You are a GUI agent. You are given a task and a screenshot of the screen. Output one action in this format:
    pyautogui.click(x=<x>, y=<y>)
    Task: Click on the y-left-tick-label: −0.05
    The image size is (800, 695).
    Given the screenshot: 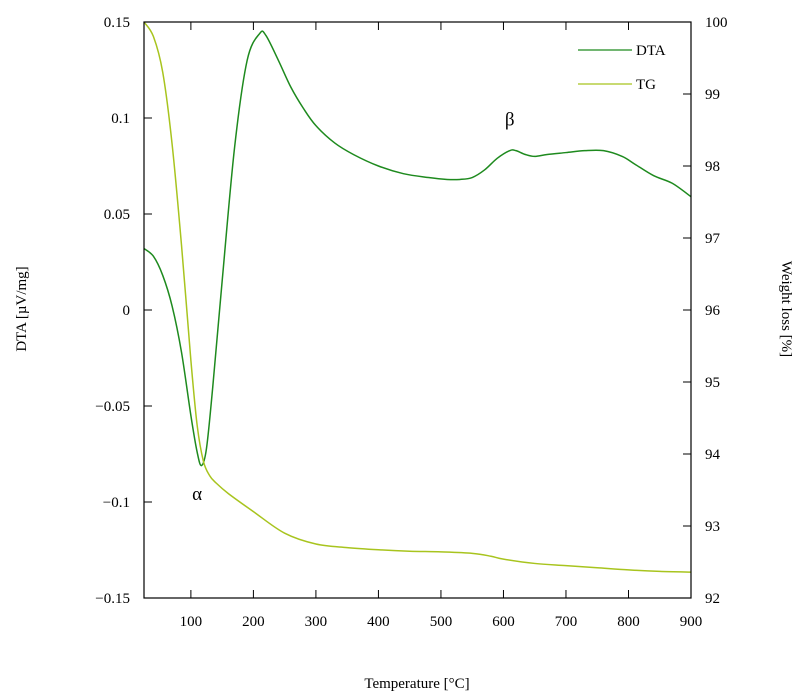 What is the action you would take?
    pyautogui.click(x=112, y=407)
    